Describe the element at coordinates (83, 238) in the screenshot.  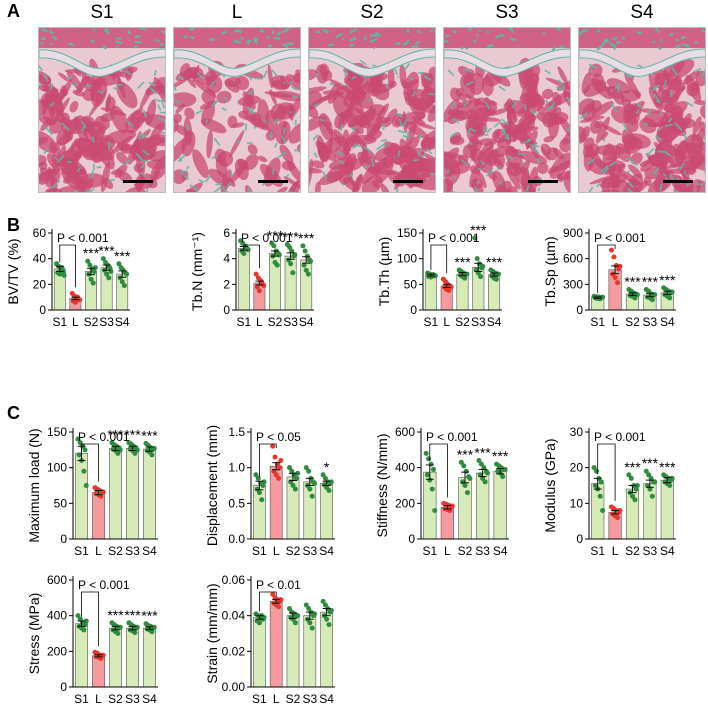
I see `p-value-label: P < 0.001` at that location.